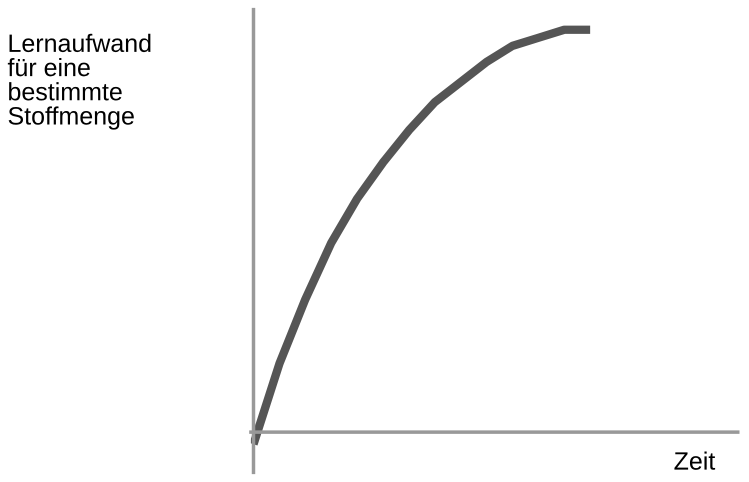  I want to click on y-axis-title: Lernaufwand für eine bestimmte Stoffmenge, so click(79, 82).